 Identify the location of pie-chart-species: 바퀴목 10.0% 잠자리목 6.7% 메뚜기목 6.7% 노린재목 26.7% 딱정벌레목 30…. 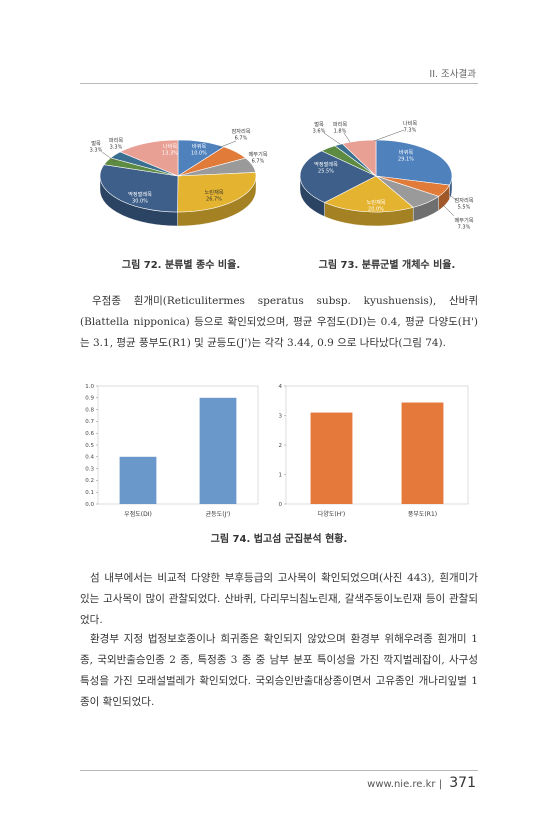
(181, 177).